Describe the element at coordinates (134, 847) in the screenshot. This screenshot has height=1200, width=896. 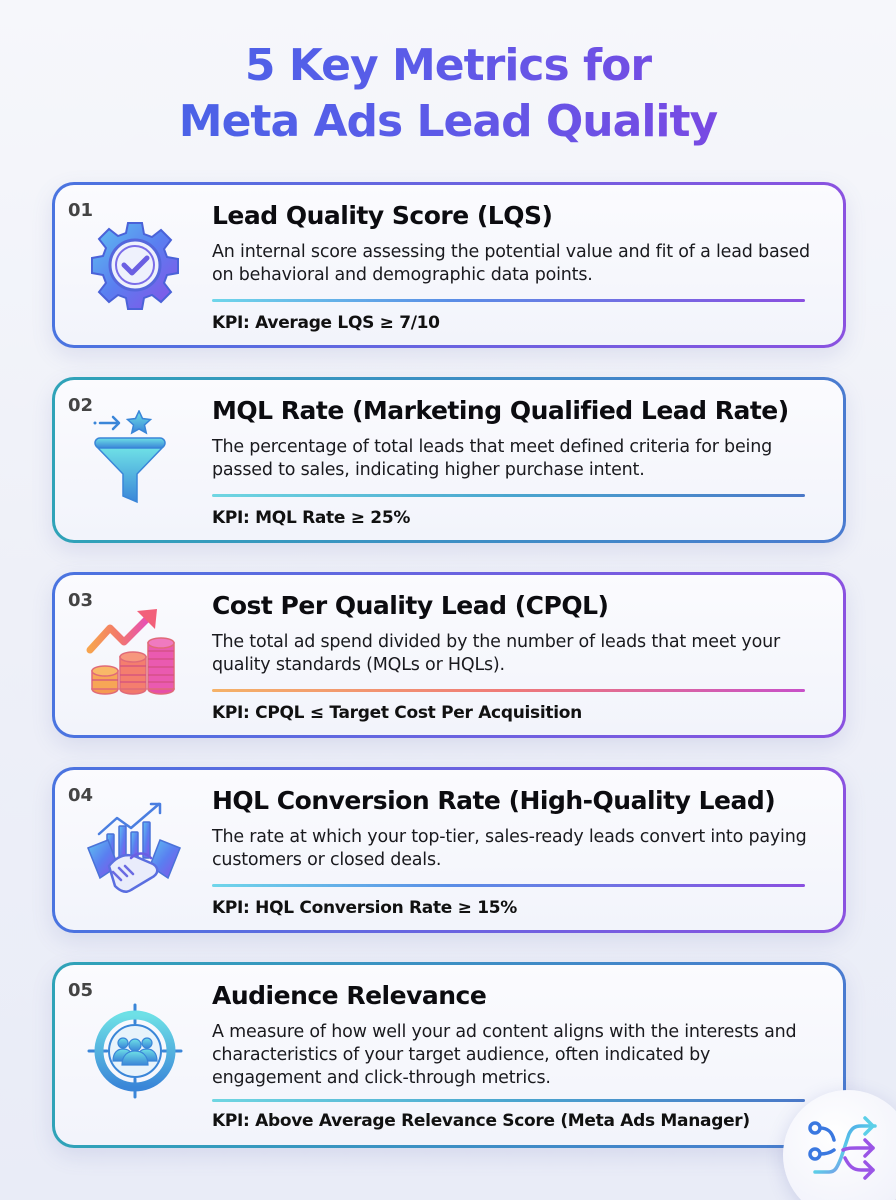
I see `handshake-chart-icon` at that location.